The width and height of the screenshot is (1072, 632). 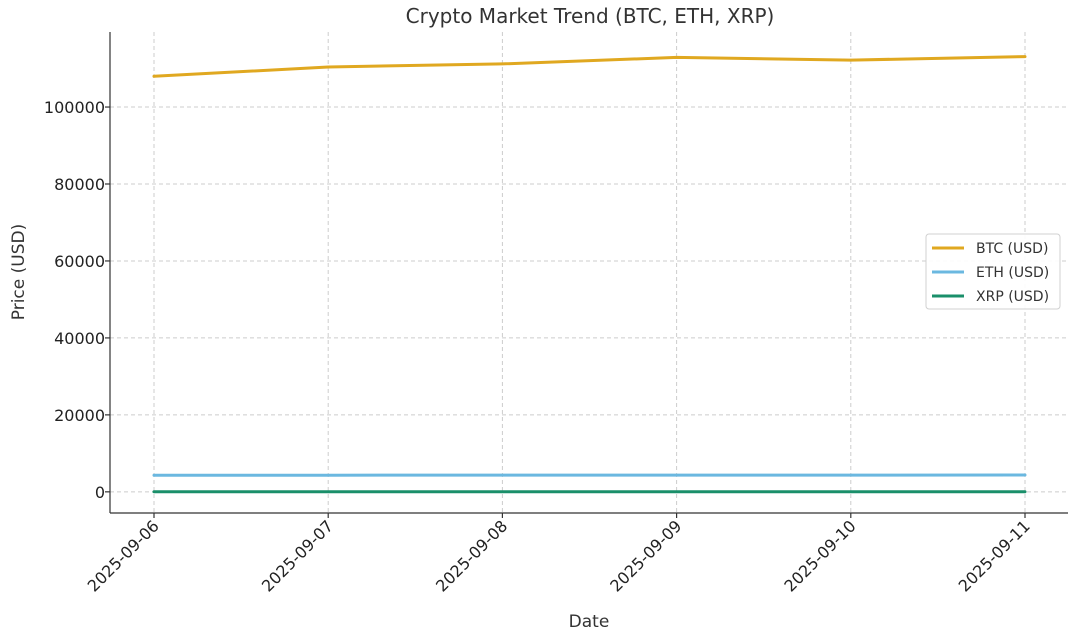 What do you see at coordinates (79, 184) in the screenshot?
I see `y-tick-label: 80000` at bounding box center [79, 184].